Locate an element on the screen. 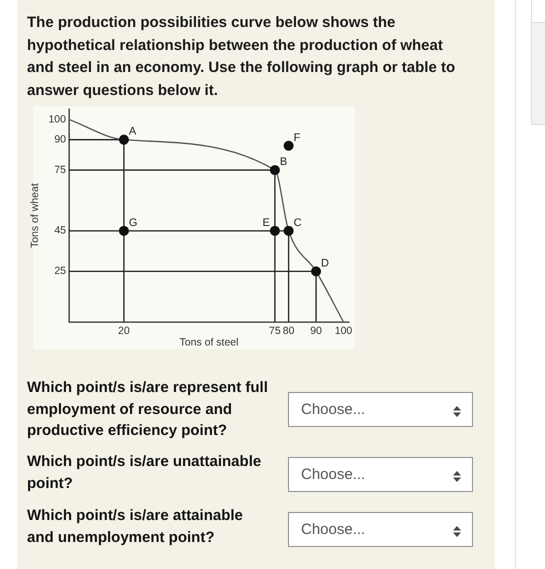 This screenshot has height=569, width=545. x-tick-label: 100 is located at coordinates (343, 331).